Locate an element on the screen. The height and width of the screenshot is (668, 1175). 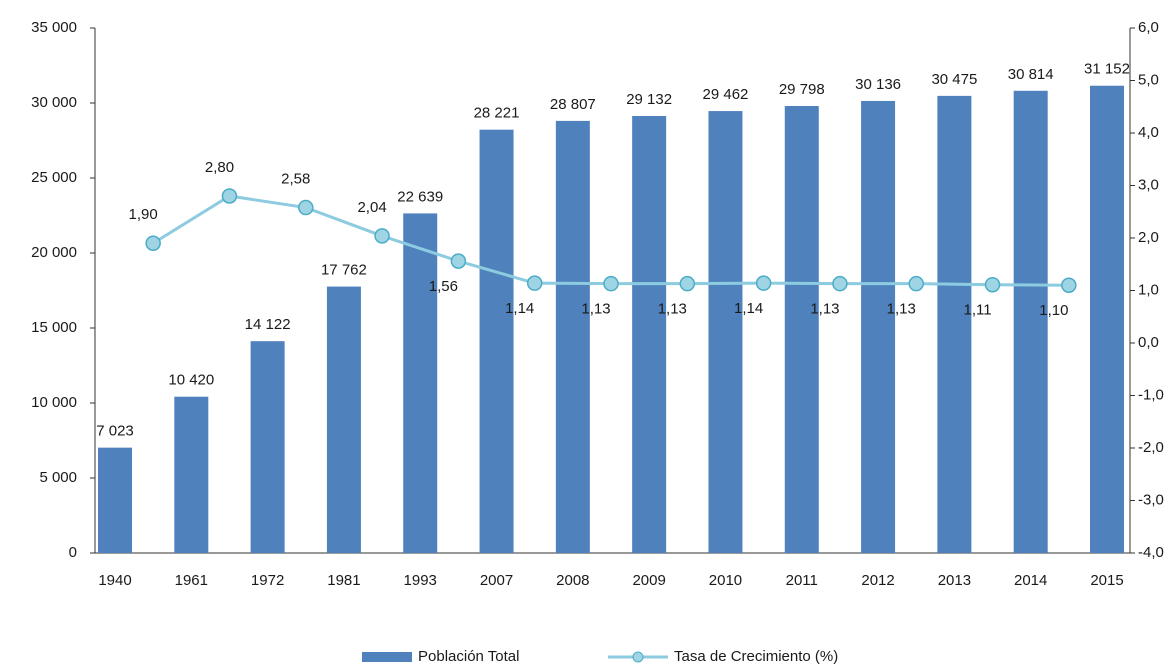
y2-tick-label: 4,0 is located at coordinates (1148, 132).